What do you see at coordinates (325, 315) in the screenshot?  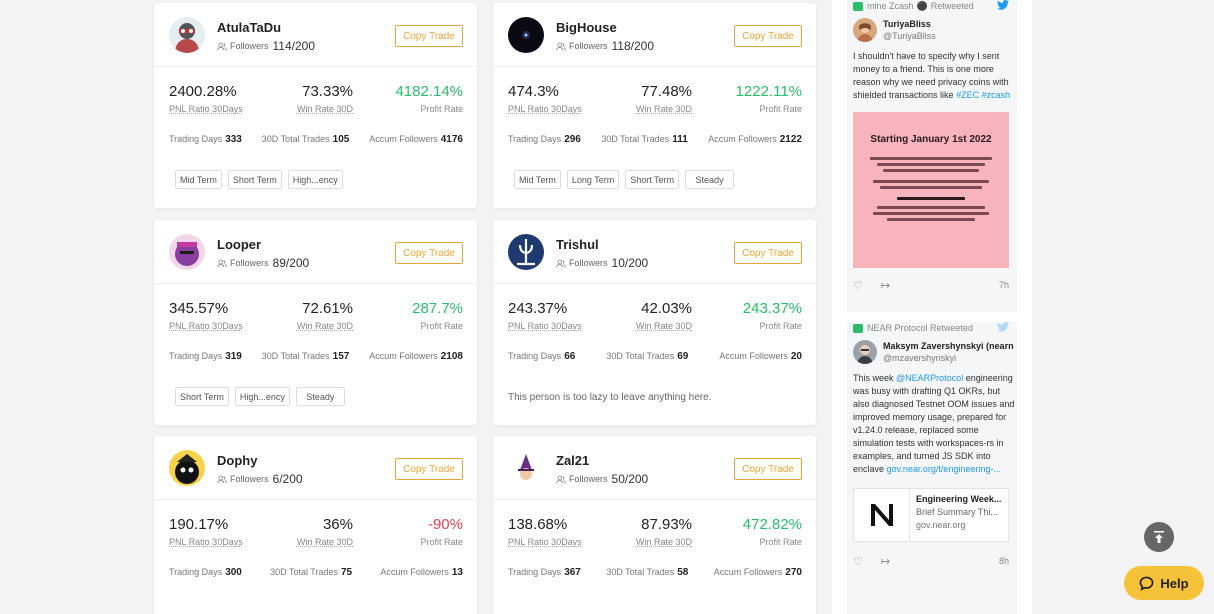 I see `win-rate-stat: 72.61% Win Rate 30D` at bounding box center [325, 315].